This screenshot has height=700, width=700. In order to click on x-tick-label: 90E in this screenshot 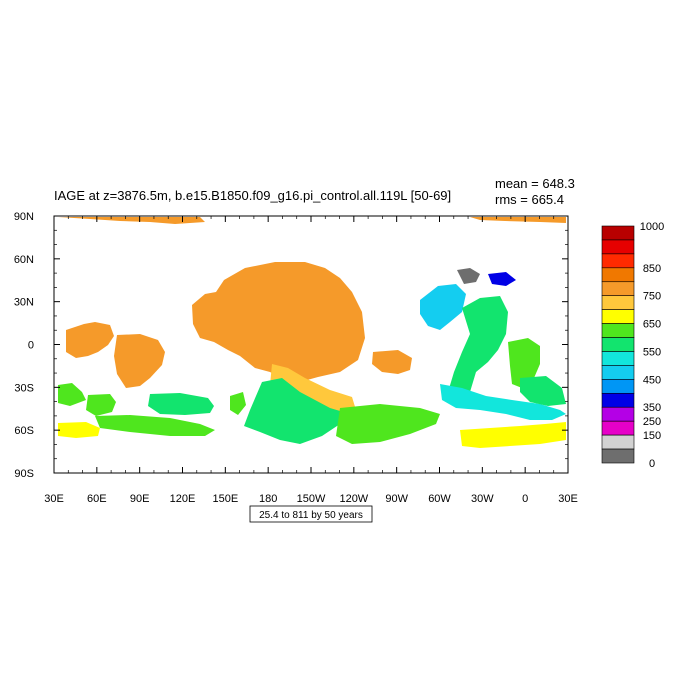, I will do `click(140, 499)`.